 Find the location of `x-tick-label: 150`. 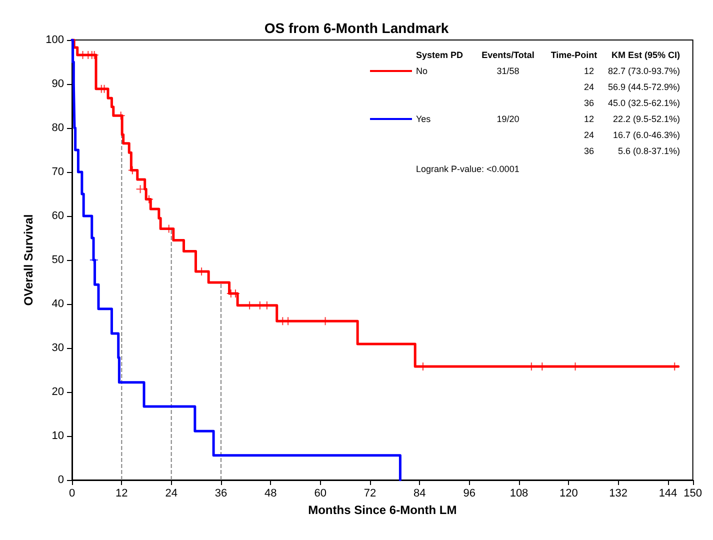

x-tick-label: 150 is located at coordinates (693, 494).